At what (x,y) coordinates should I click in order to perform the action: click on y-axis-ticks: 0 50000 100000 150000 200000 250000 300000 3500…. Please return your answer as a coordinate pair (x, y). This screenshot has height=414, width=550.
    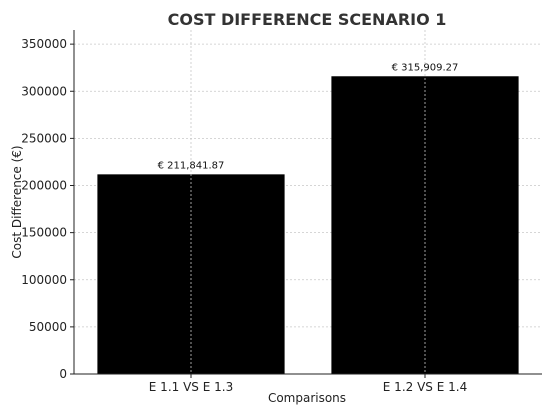
    Looking at the image, I should click on (47, 209).